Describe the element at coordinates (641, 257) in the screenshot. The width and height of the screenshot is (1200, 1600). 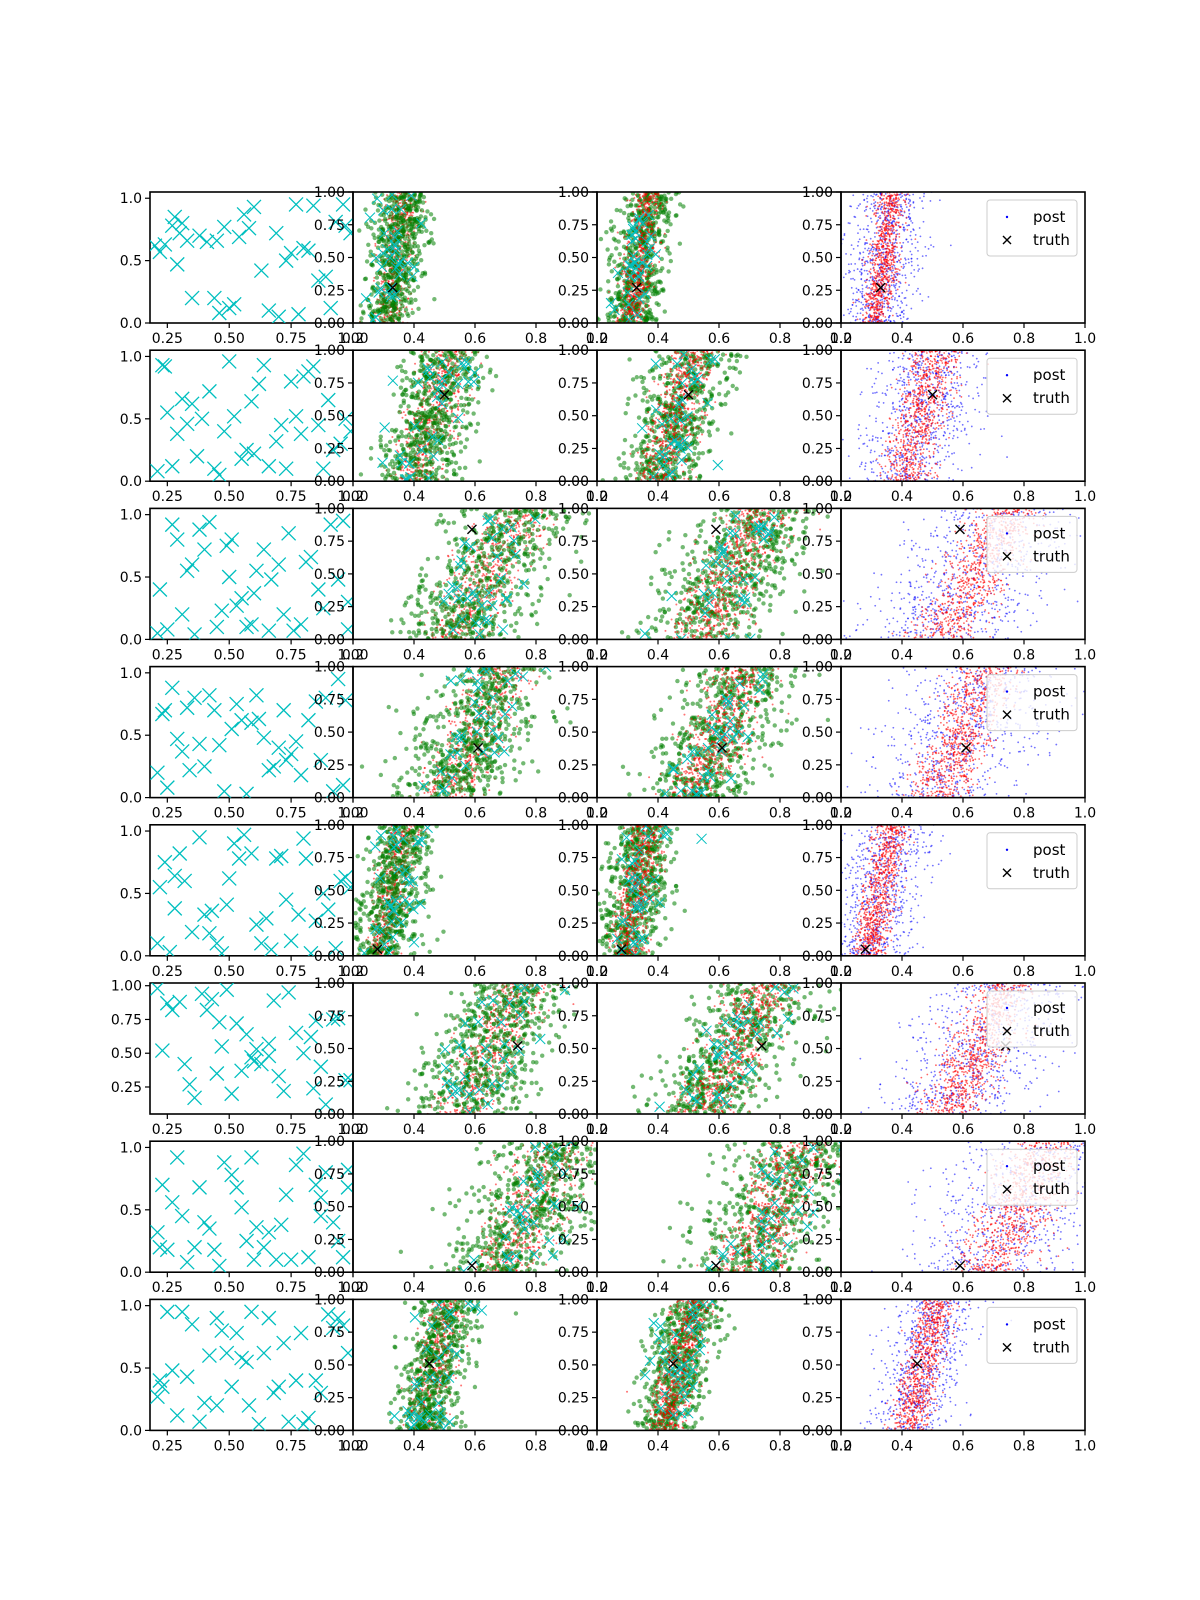
I see `scatter-points` at that location.